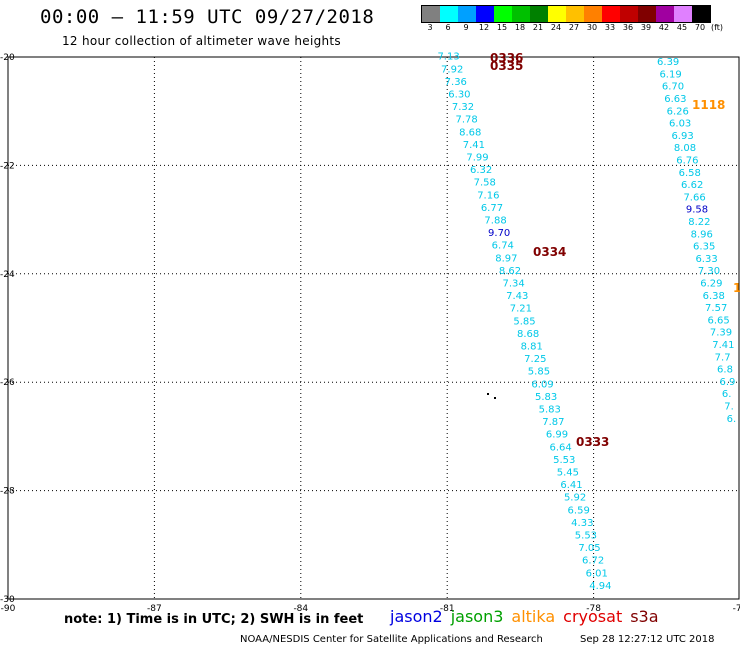  Describe the element at coordinates (706, 259) in the screenshot. I see `wave-height-value: 6.33` at that location.